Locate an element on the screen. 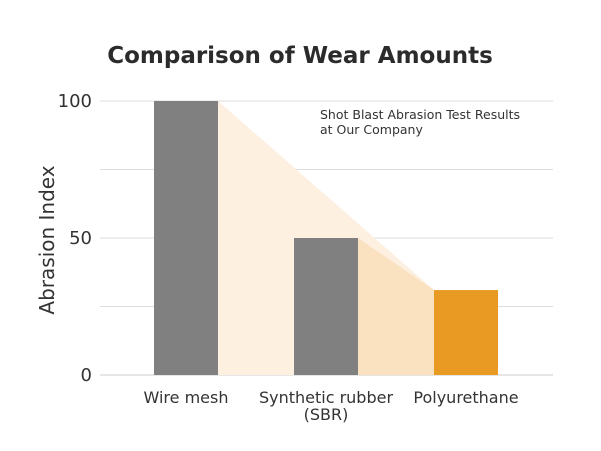  x-category-label: Wire mesh is located at coordinates (186, 397).